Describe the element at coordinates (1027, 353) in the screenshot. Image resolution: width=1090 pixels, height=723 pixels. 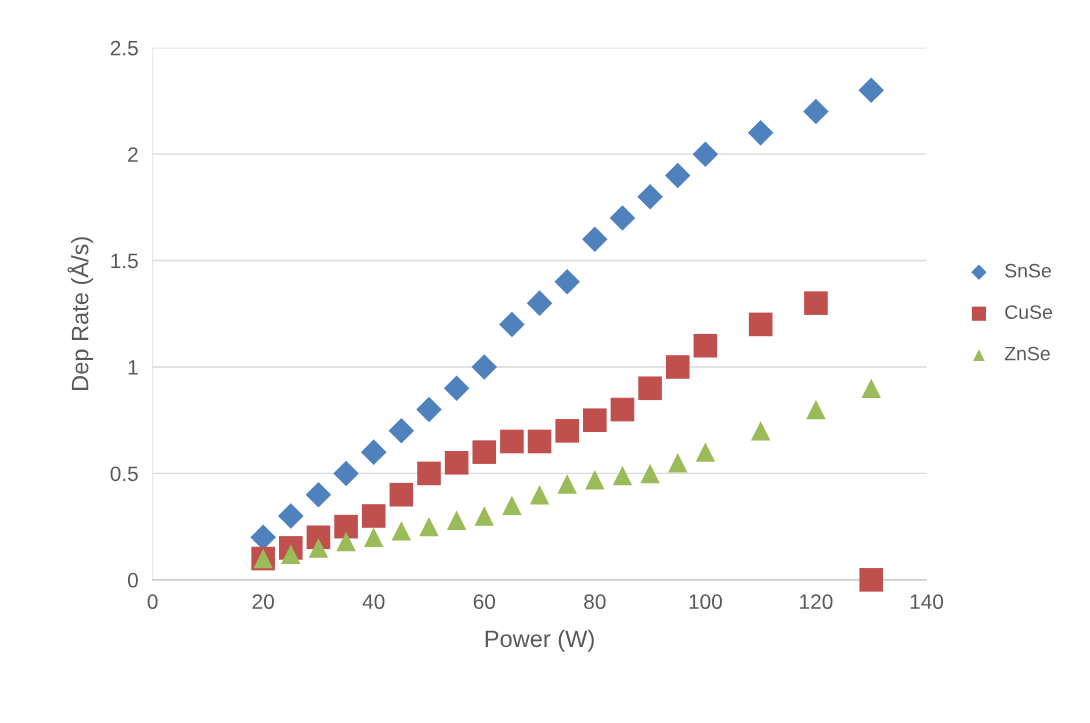
I see `legend-label: ZnSe` at that location.